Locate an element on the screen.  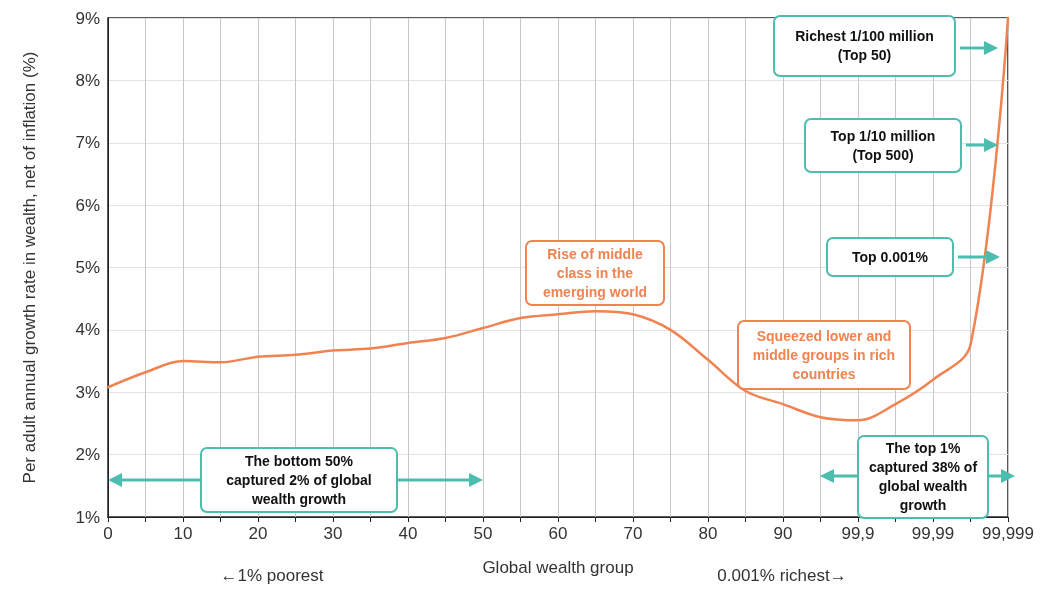
y-tick-label: 2% is located at coordinates (87, 455).